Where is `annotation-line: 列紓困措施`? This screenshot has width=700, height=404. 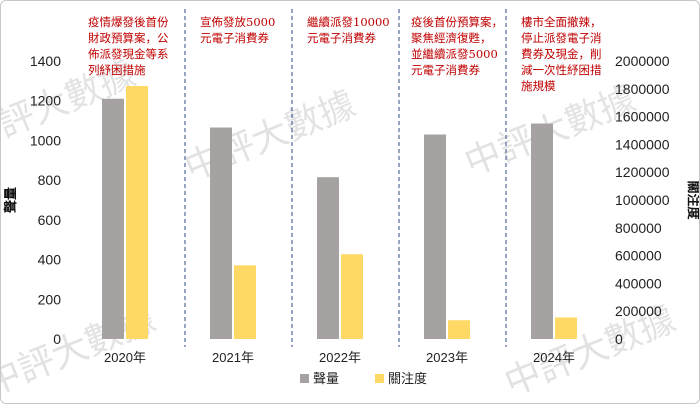 annotation-line: 列紓困措施 is located at coordinates (117, 70).